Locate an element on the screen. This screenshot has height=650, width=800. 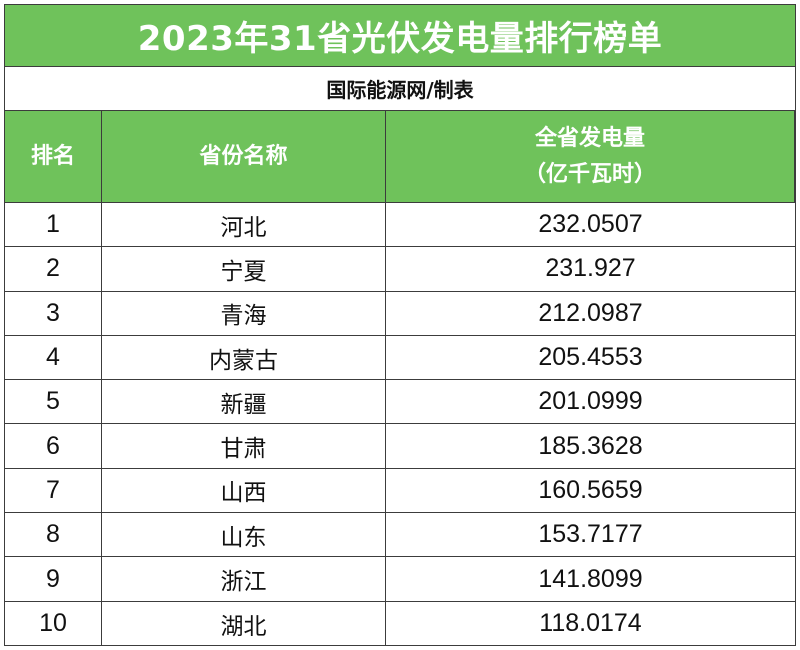
header-rank-label: 排名 is located at coordinates (52, 156).